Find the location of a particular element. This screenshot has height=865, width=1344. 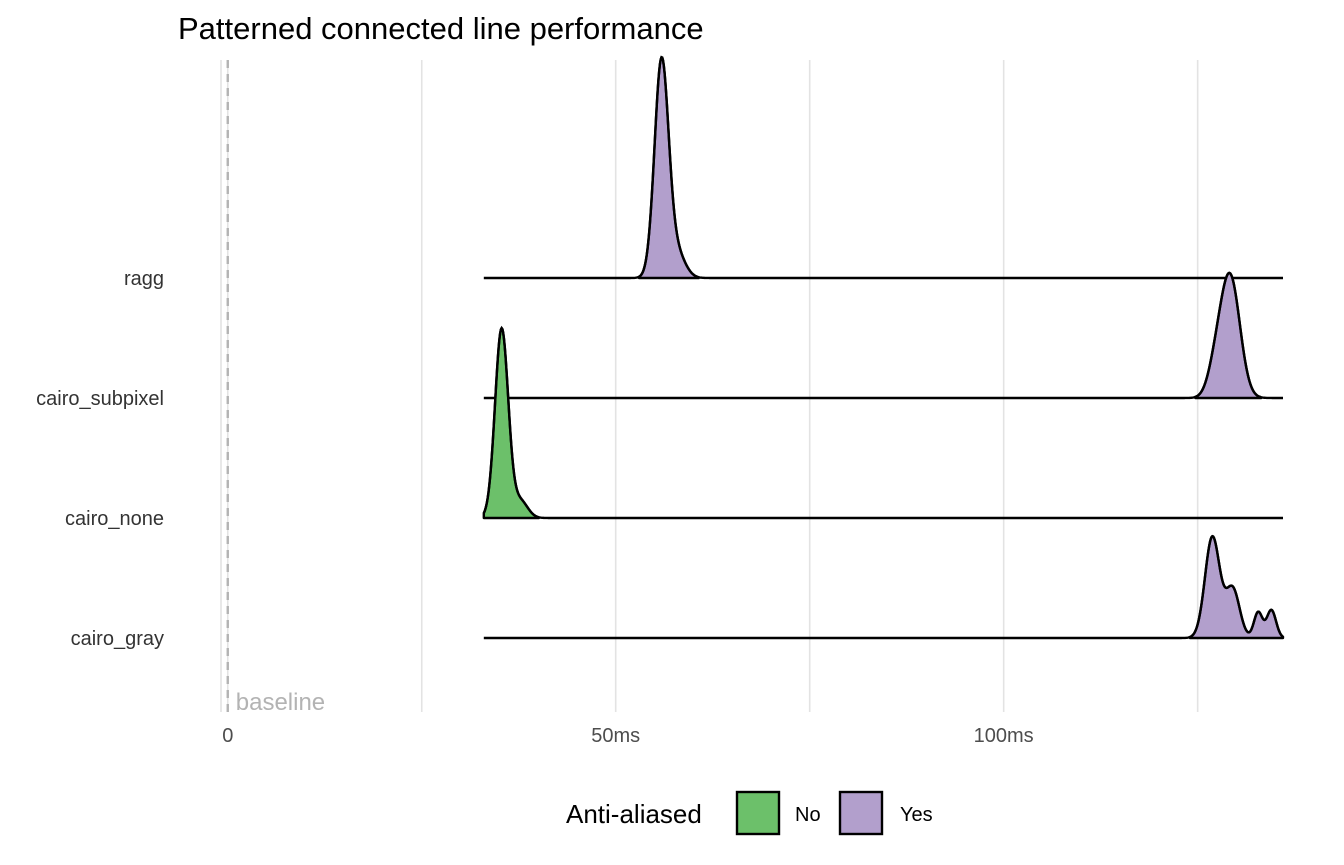

y-tick-label: cairo_none is located at coordinates (114, 519).